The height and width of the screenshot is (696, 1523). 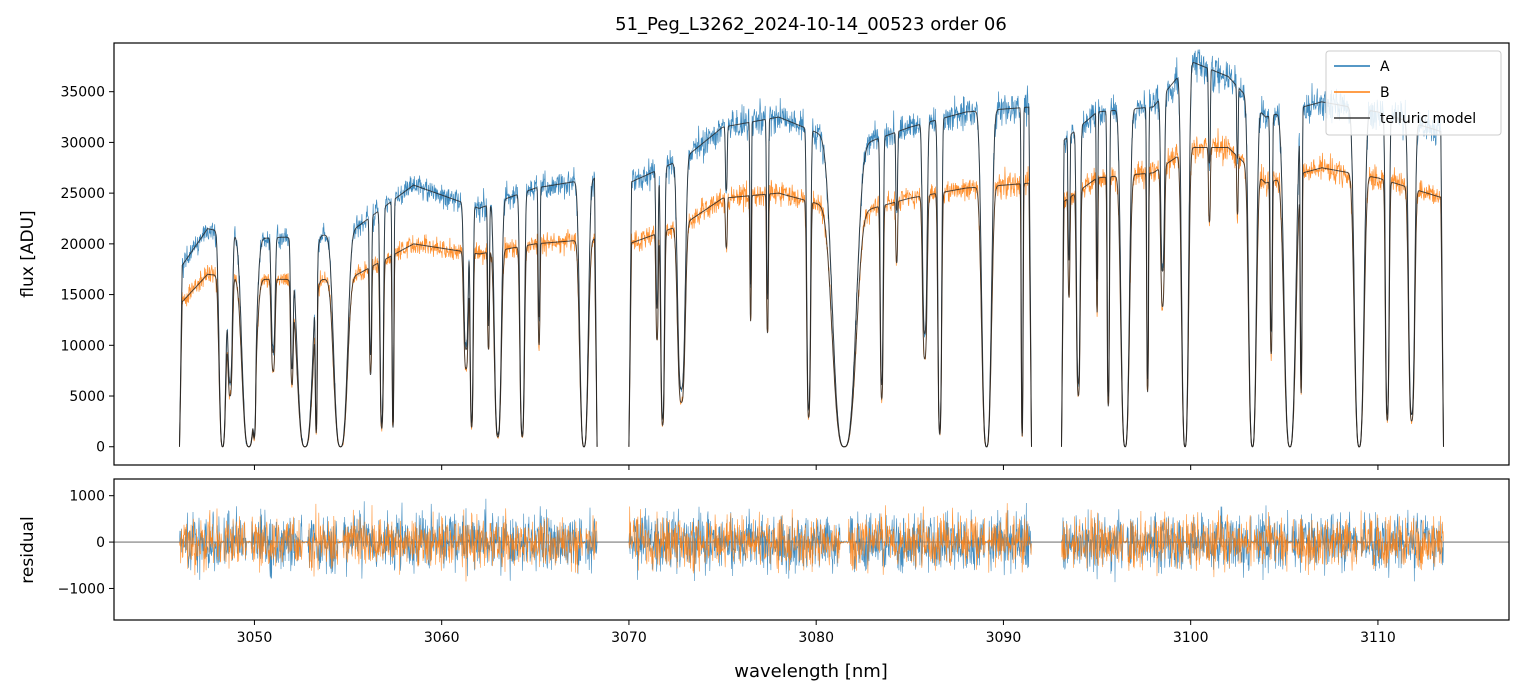 I want to click on x-tick-label: 3050, so click(x=255, y=638).